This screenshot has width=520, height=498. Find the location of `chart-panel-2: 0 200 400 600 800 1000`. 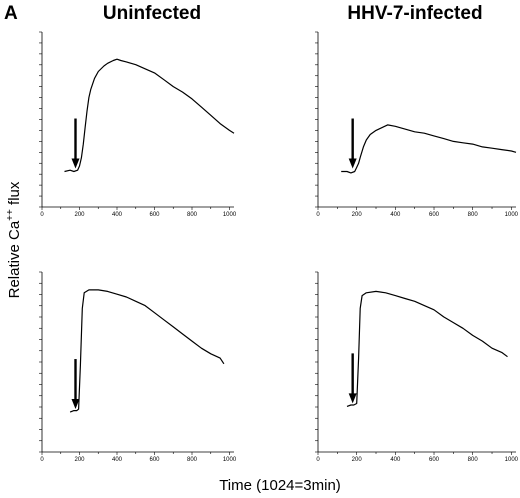

chart-panel-2: 0 200 400 600 800 1000 is located at coordinates (417, 124).